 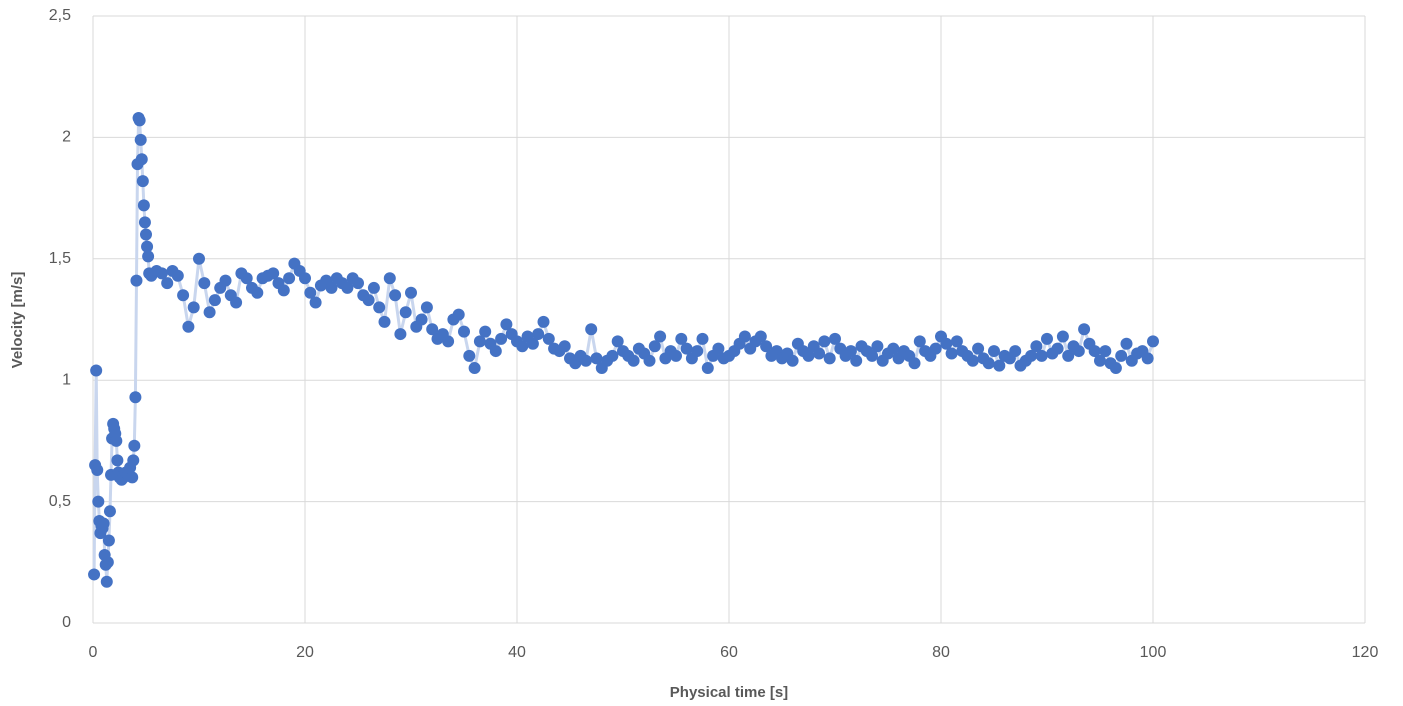 What do you see at coordinates (941, 652) in the screenshot?
I see `x-tick-label: 80` at bounding box center [941, 652].